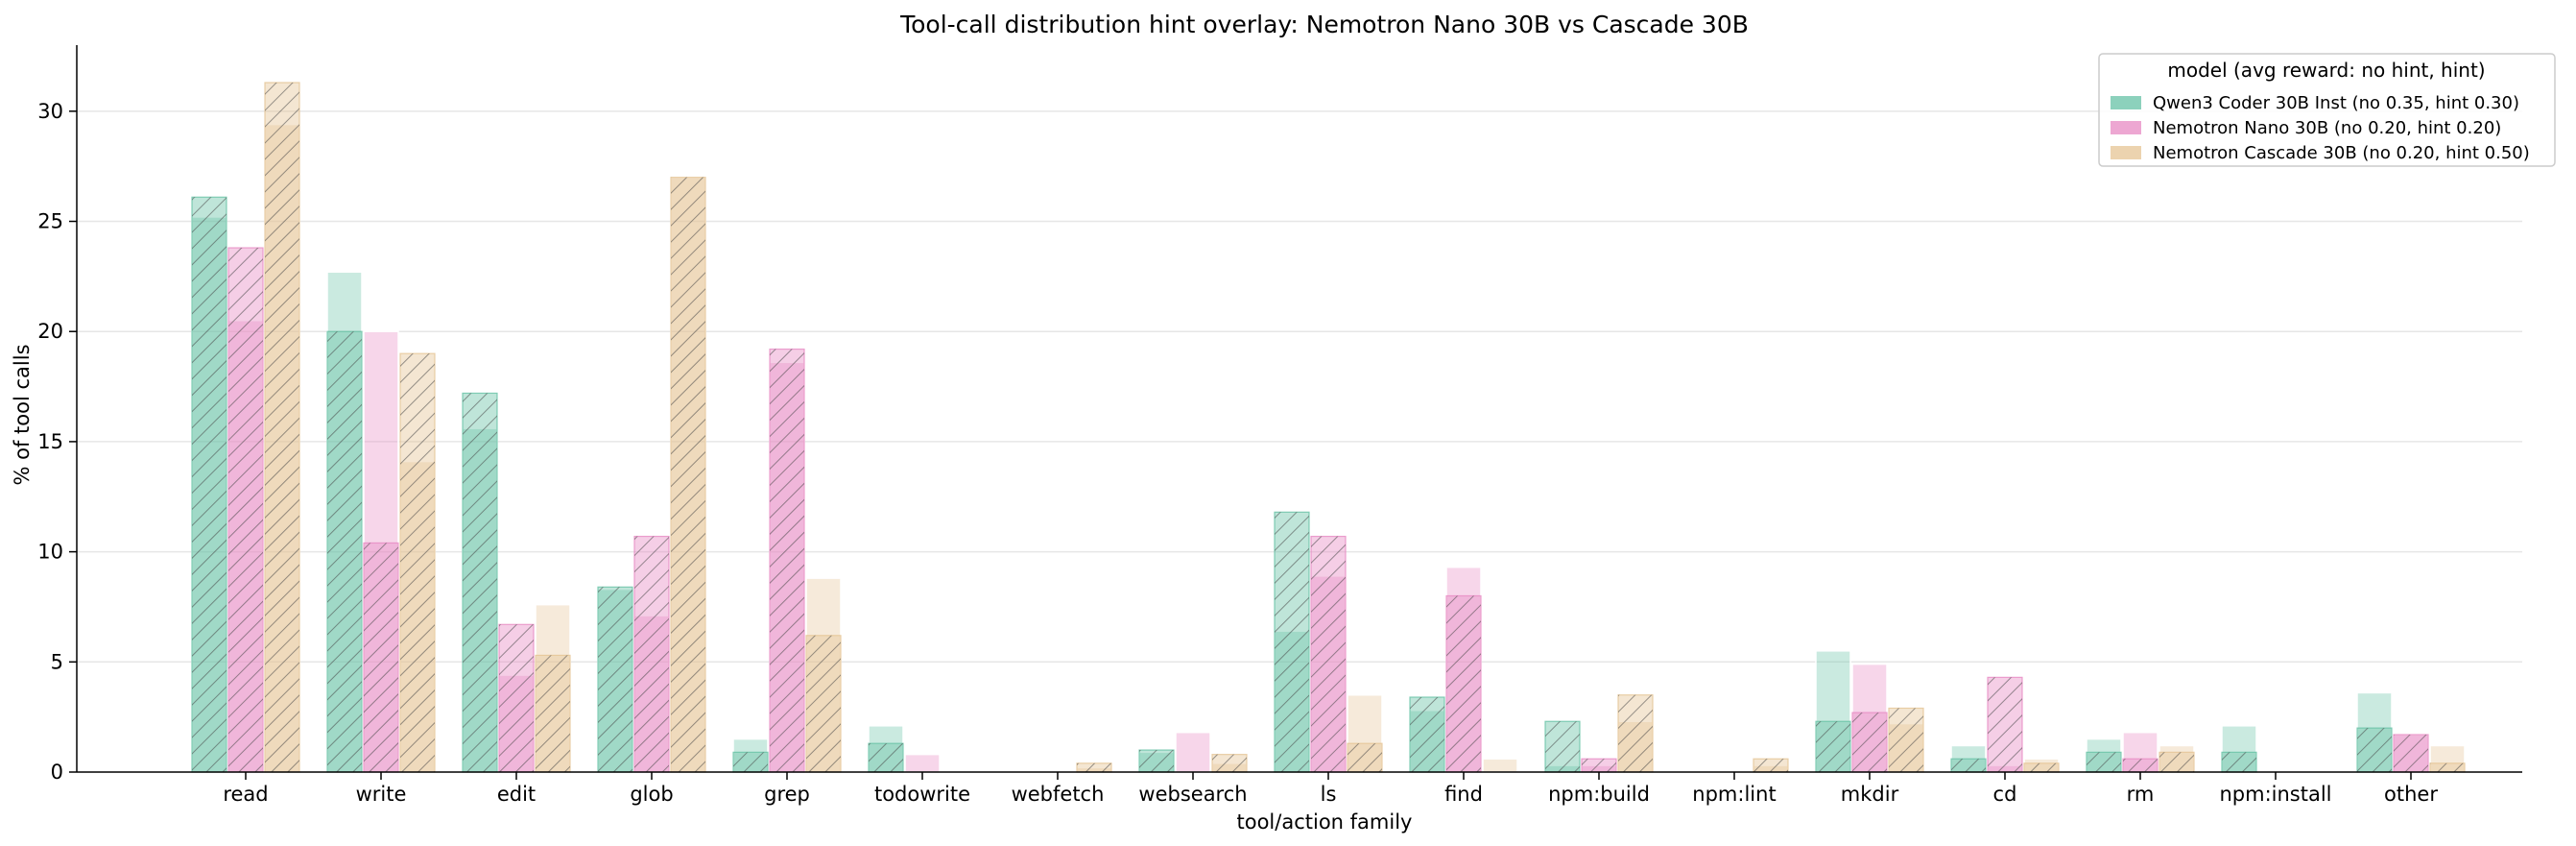  Describe the element at coordinates (2326, 70) in the screenshot. I see `legend-title: model (avg reward: no hint, hint)` at that location.